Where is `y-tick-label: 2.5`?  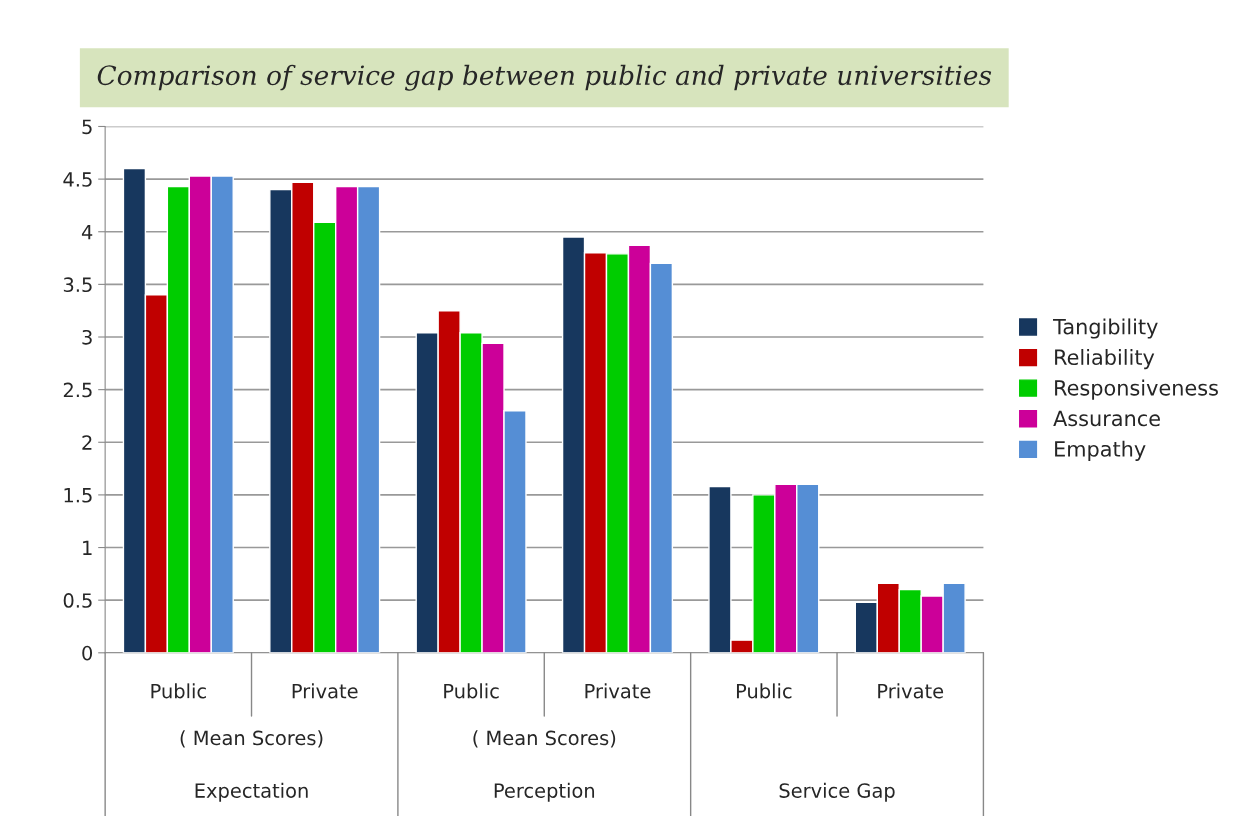 y-tick-label: 2.5 is located at coordinates (77, 390).